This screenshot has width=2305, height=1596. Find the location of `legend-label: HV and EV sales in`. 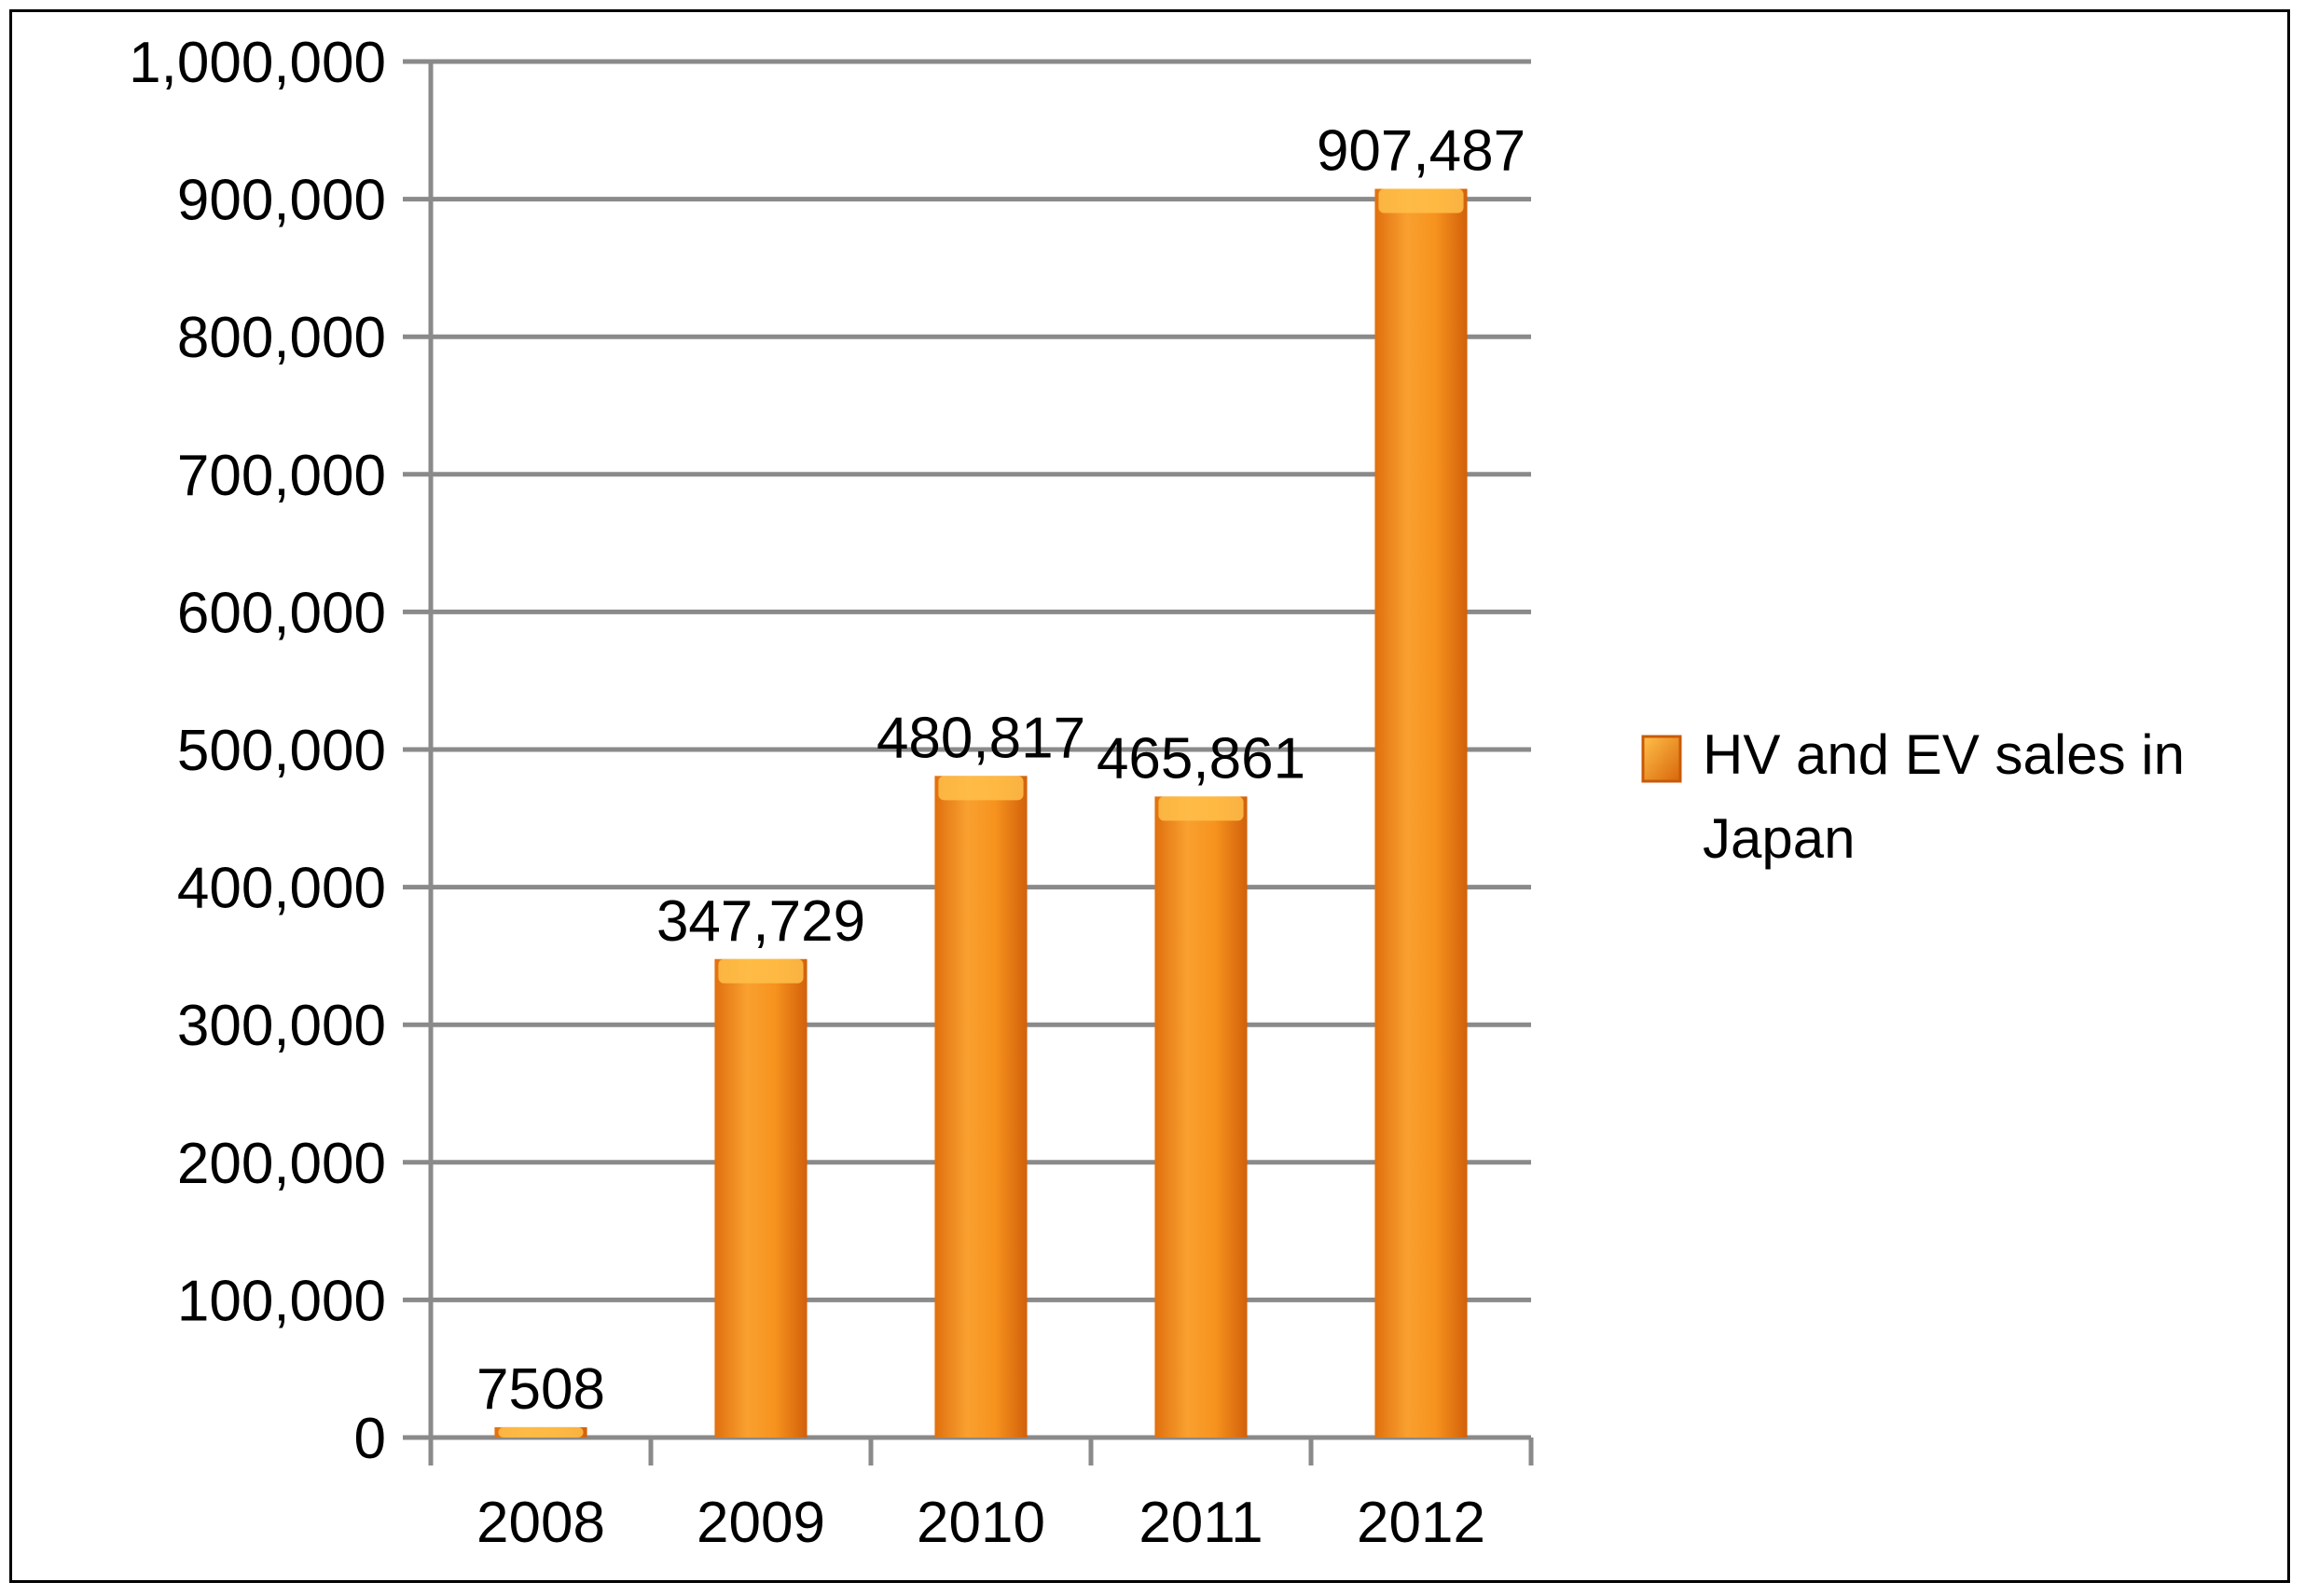

legend-label: HV and EV sales in is located at coordinates (1944, 754).